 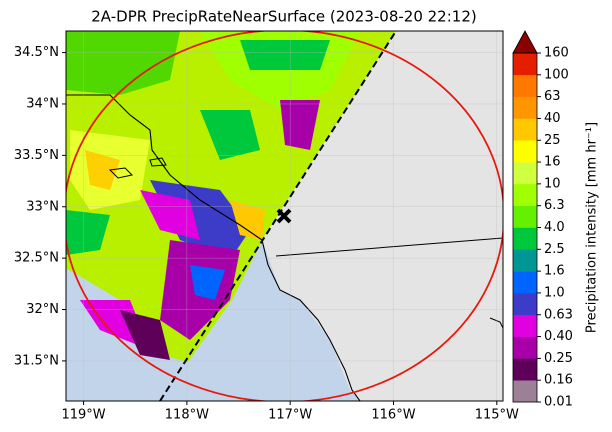 I want to click on colorbar-label: Precipitation intensity [mm hr⁻¹], so click(x=592, y=227).